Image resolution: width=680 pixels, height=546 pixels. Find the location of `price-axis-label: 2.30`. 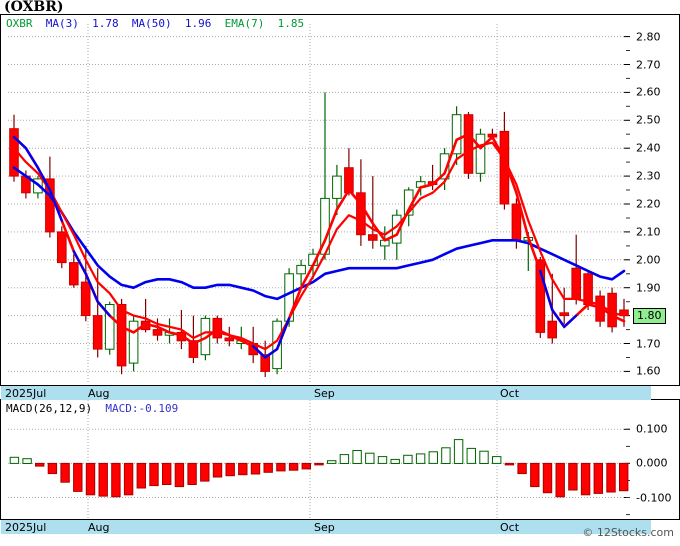

price-axis-label: 2.30 is located at coordinates (648, 176).